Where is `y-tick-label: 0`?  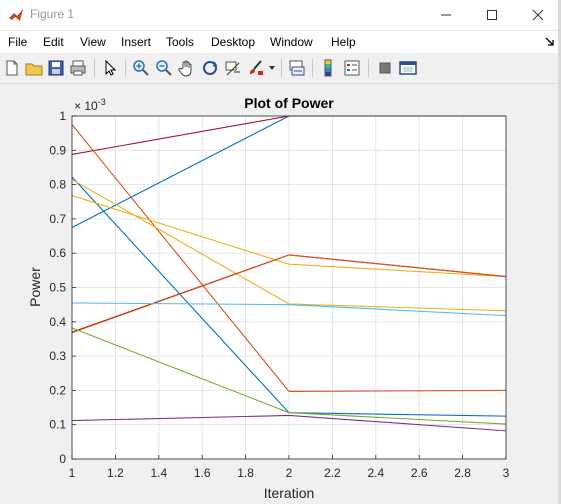
y-tick-label: 0 is located at coordinates (62, 459).